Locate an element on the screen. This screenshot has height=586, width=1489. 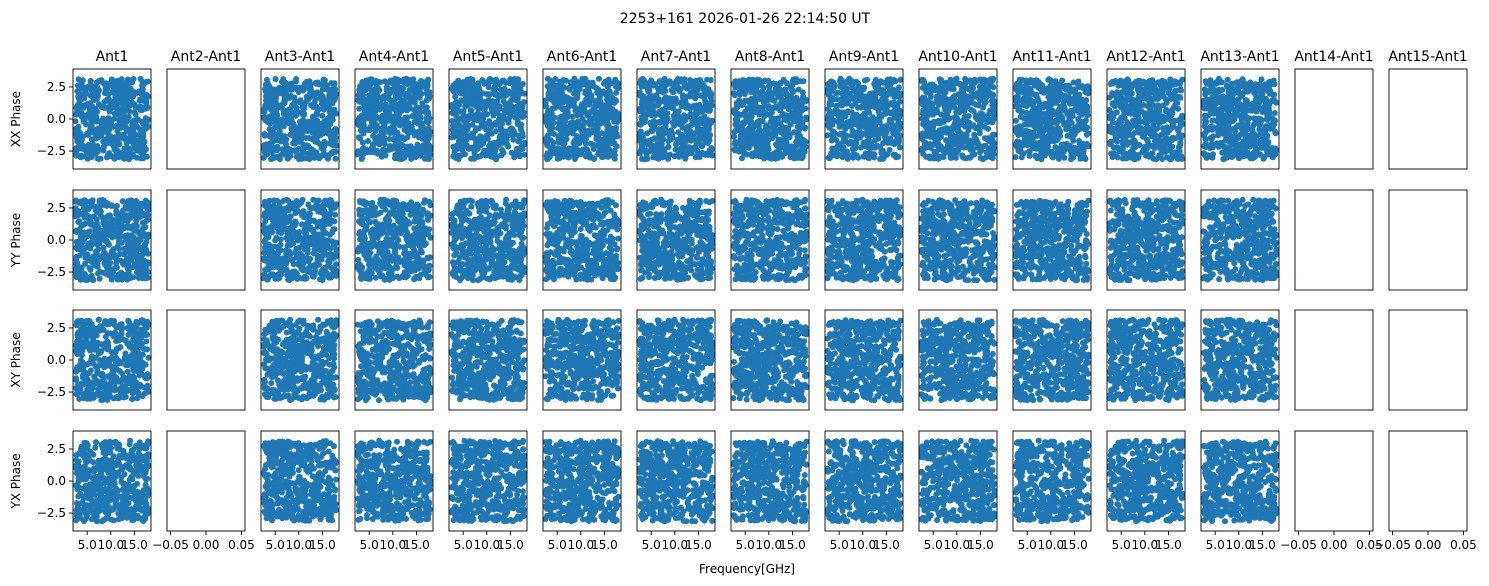
x-axis-label: Frequency[GHz] is located at coordinates (747, 569).